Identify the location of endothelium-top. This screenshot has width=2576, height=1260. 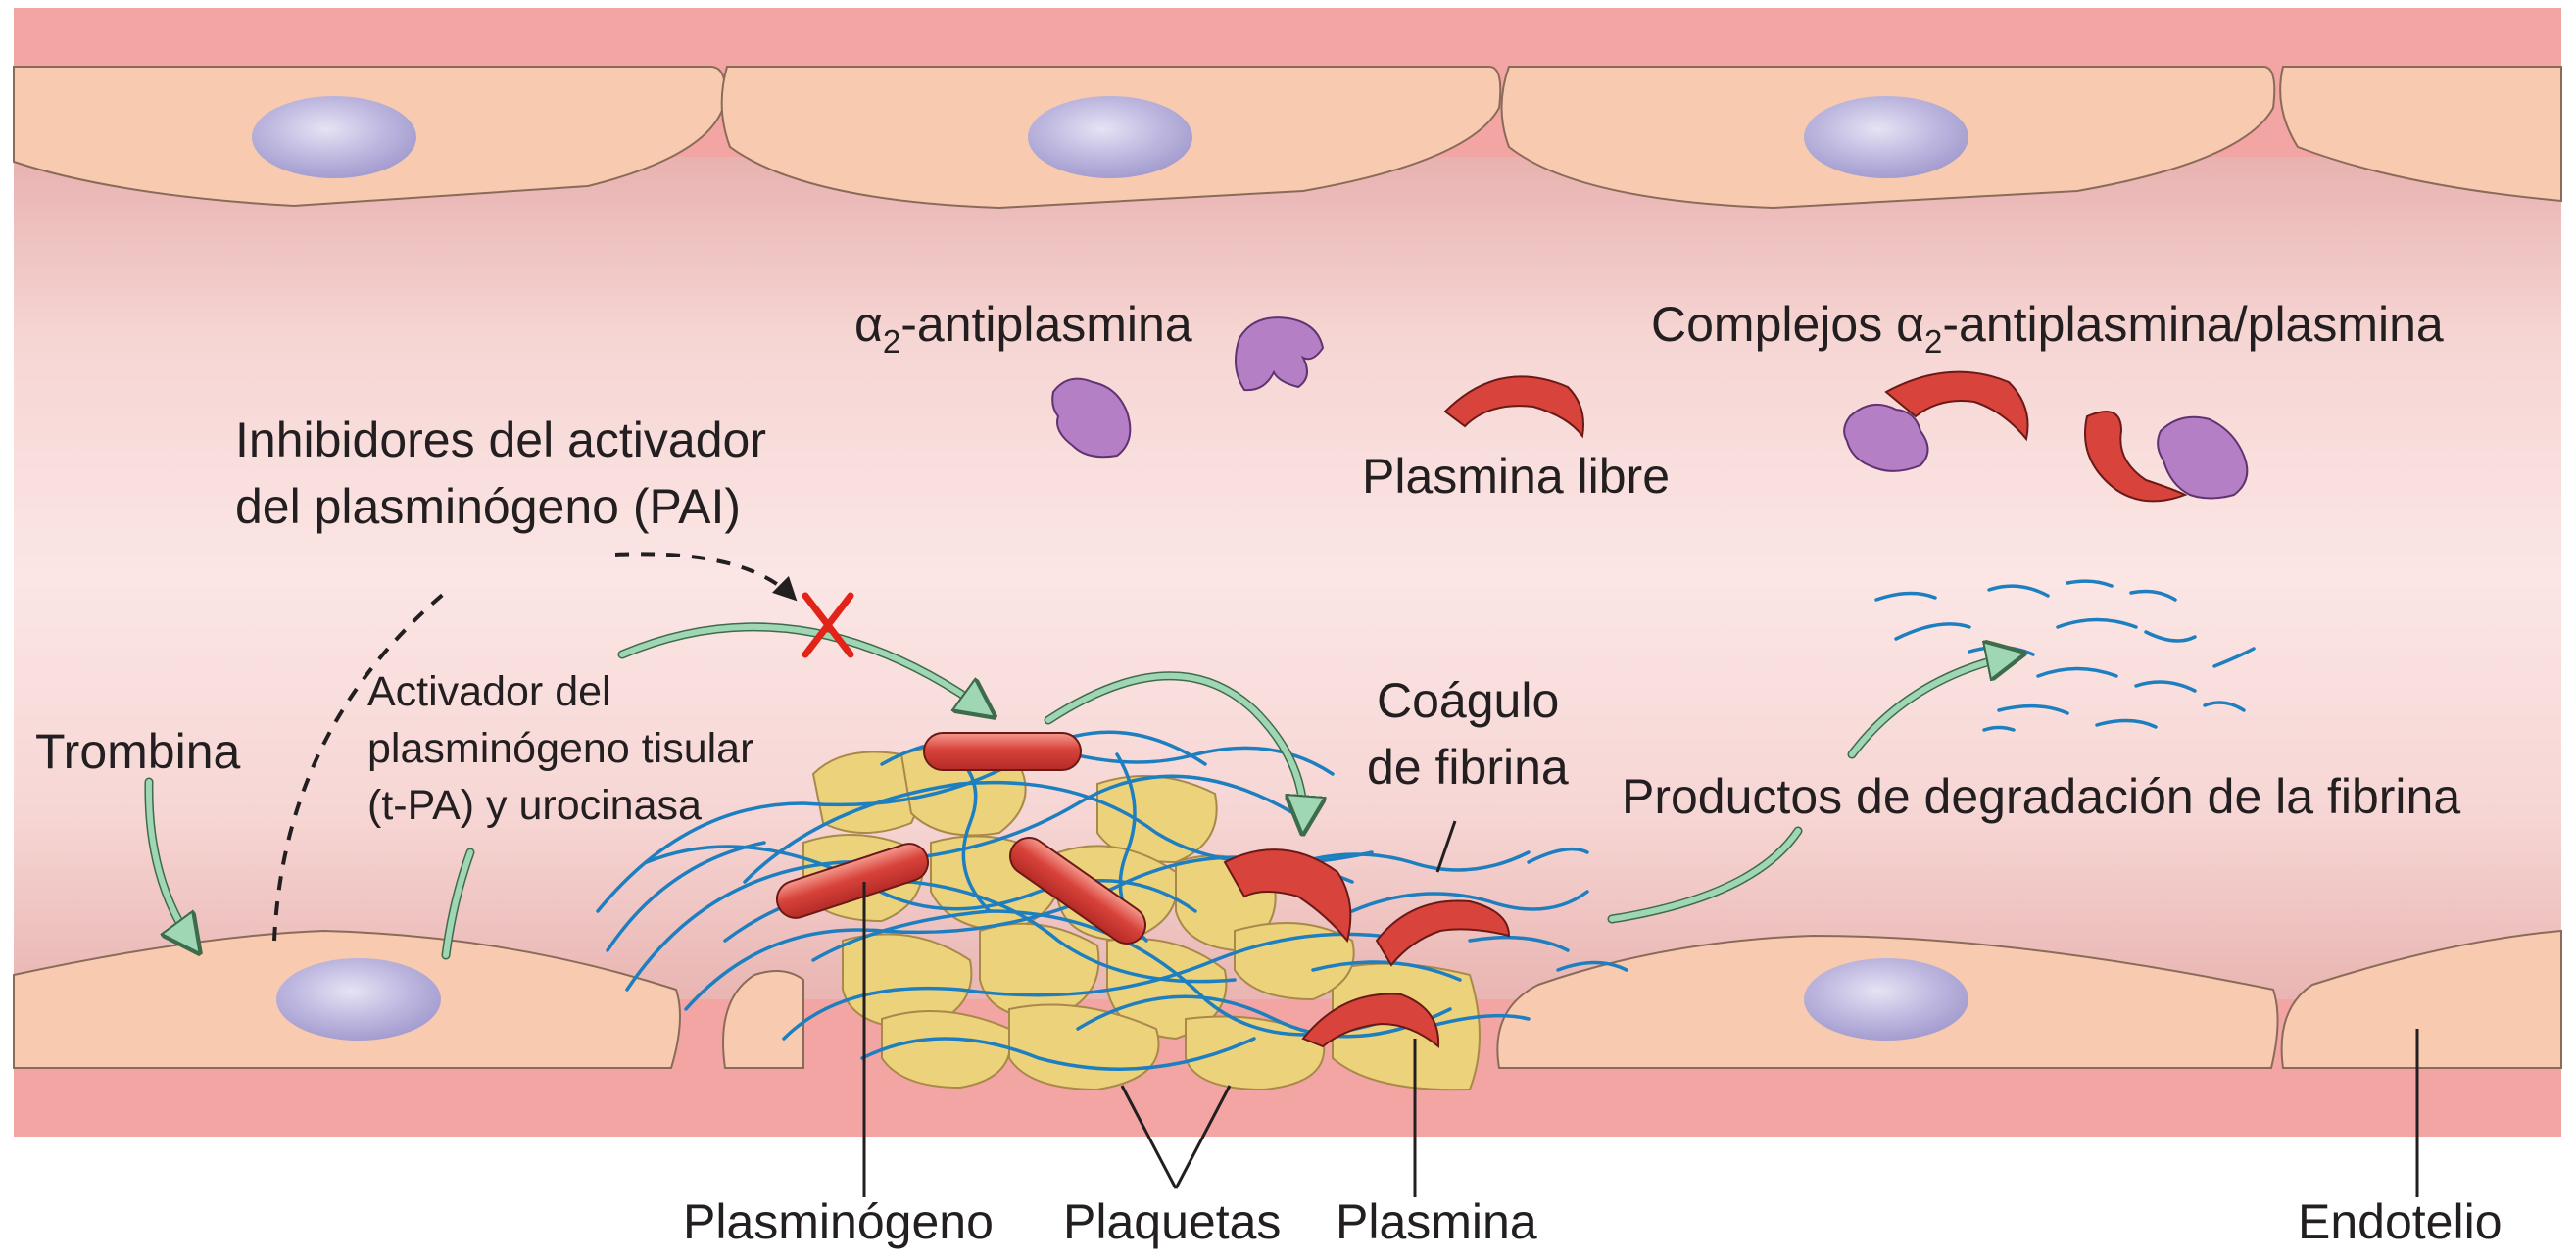
(1287, 138).